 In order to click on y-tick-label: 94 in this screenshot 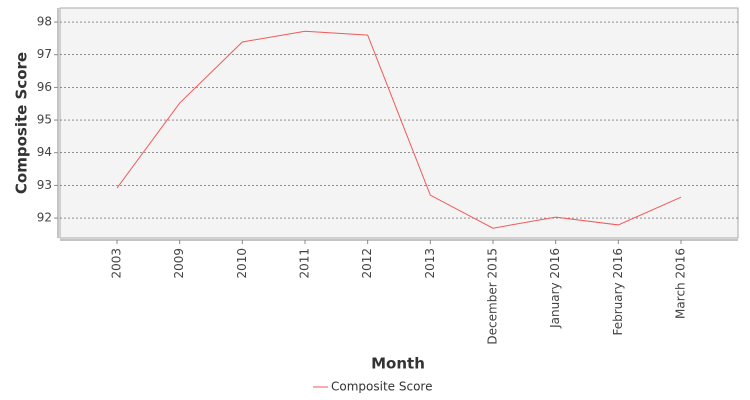, I will do `click(44, 152)`.